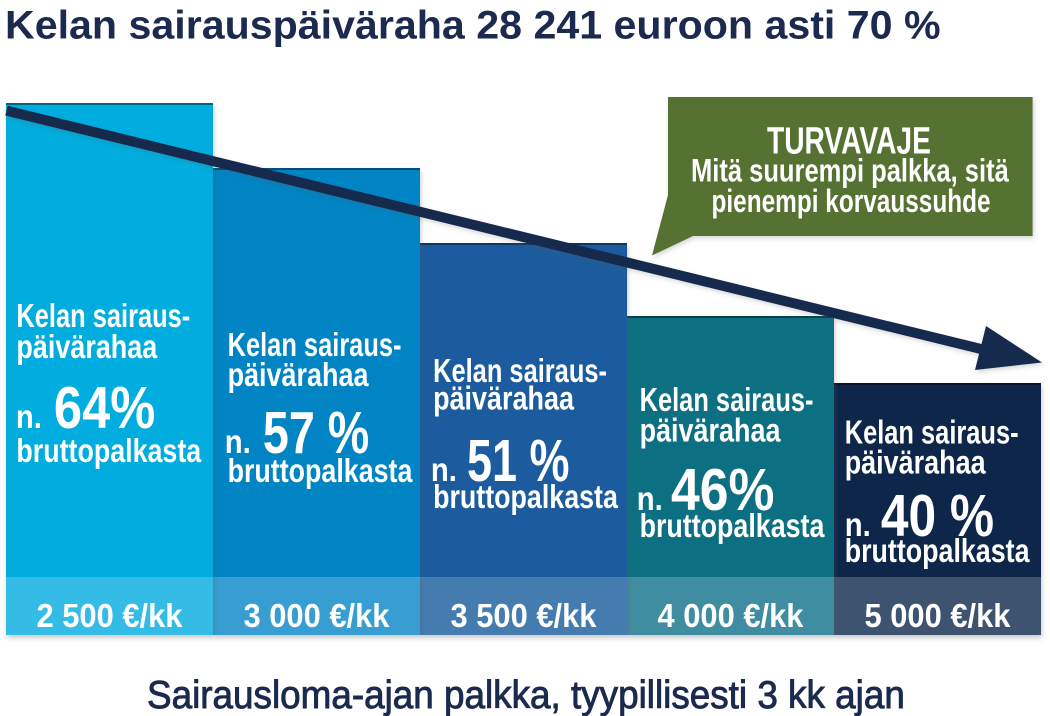 This screenshot has height=716, width=1050. Describe the element at coordinates (110, 615) in the screenshot. I see `svg-text: 2 500 €/kk` at that location.